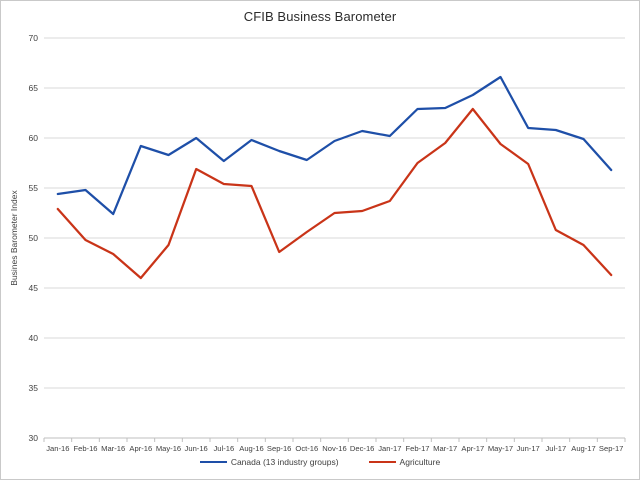 Image resolution: width=640 pixels, height=480 pixels. I want to click on y-tick-label: 40, so click(34, 338).